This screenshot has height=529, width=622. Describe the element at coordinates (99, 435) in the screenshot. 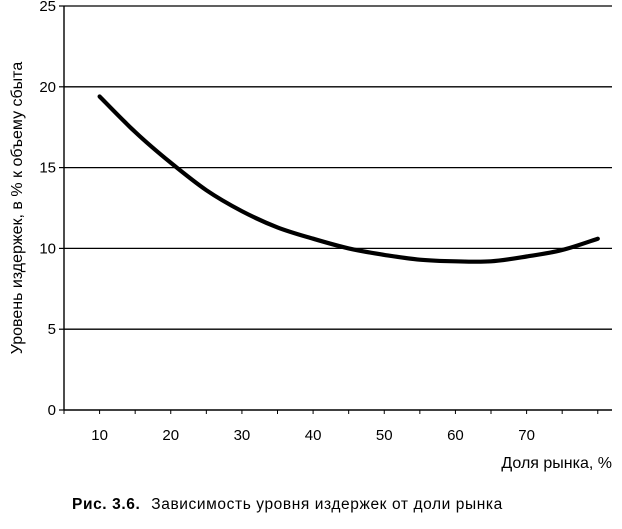

I see `x-tick-label-10: 10` at that location.